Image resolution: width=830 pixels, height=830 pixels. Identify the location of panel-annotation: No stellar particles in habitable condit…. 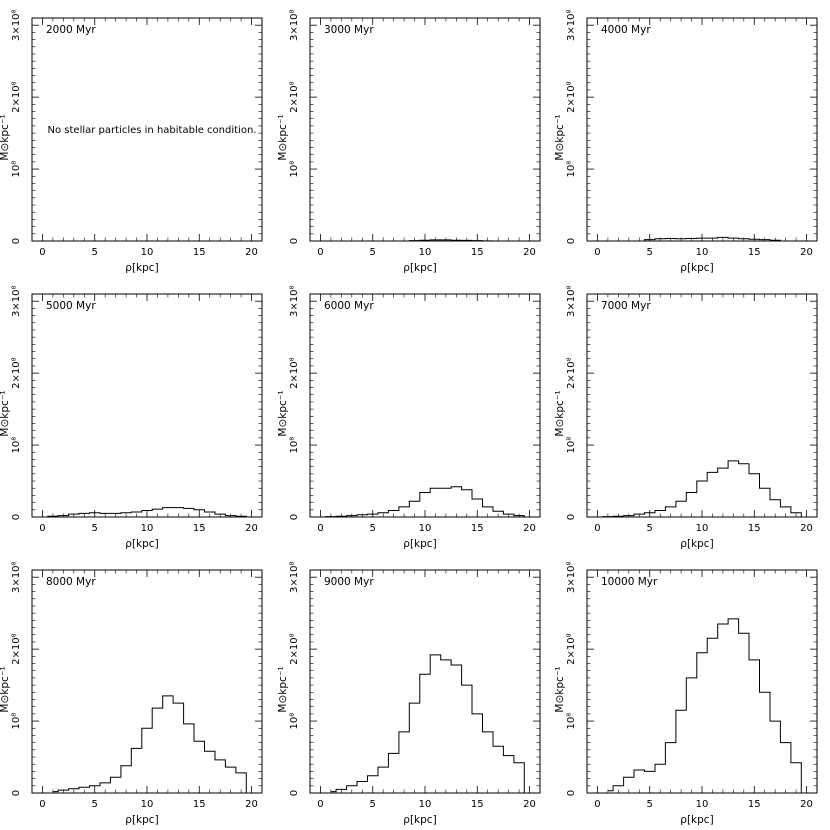
(152, 130).